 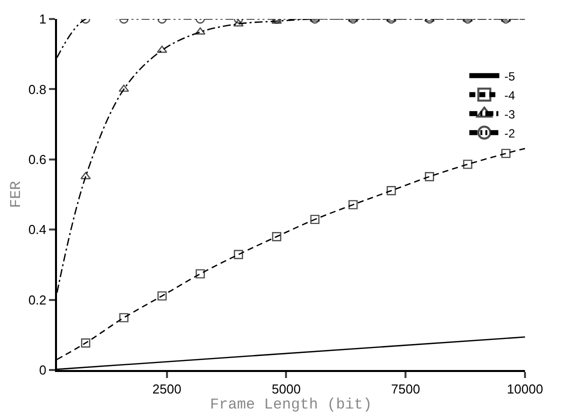 What do you see at coordinates (510, 76) in the screenshot?
I see `legend-label: -5` at bounding box center [510, 76].